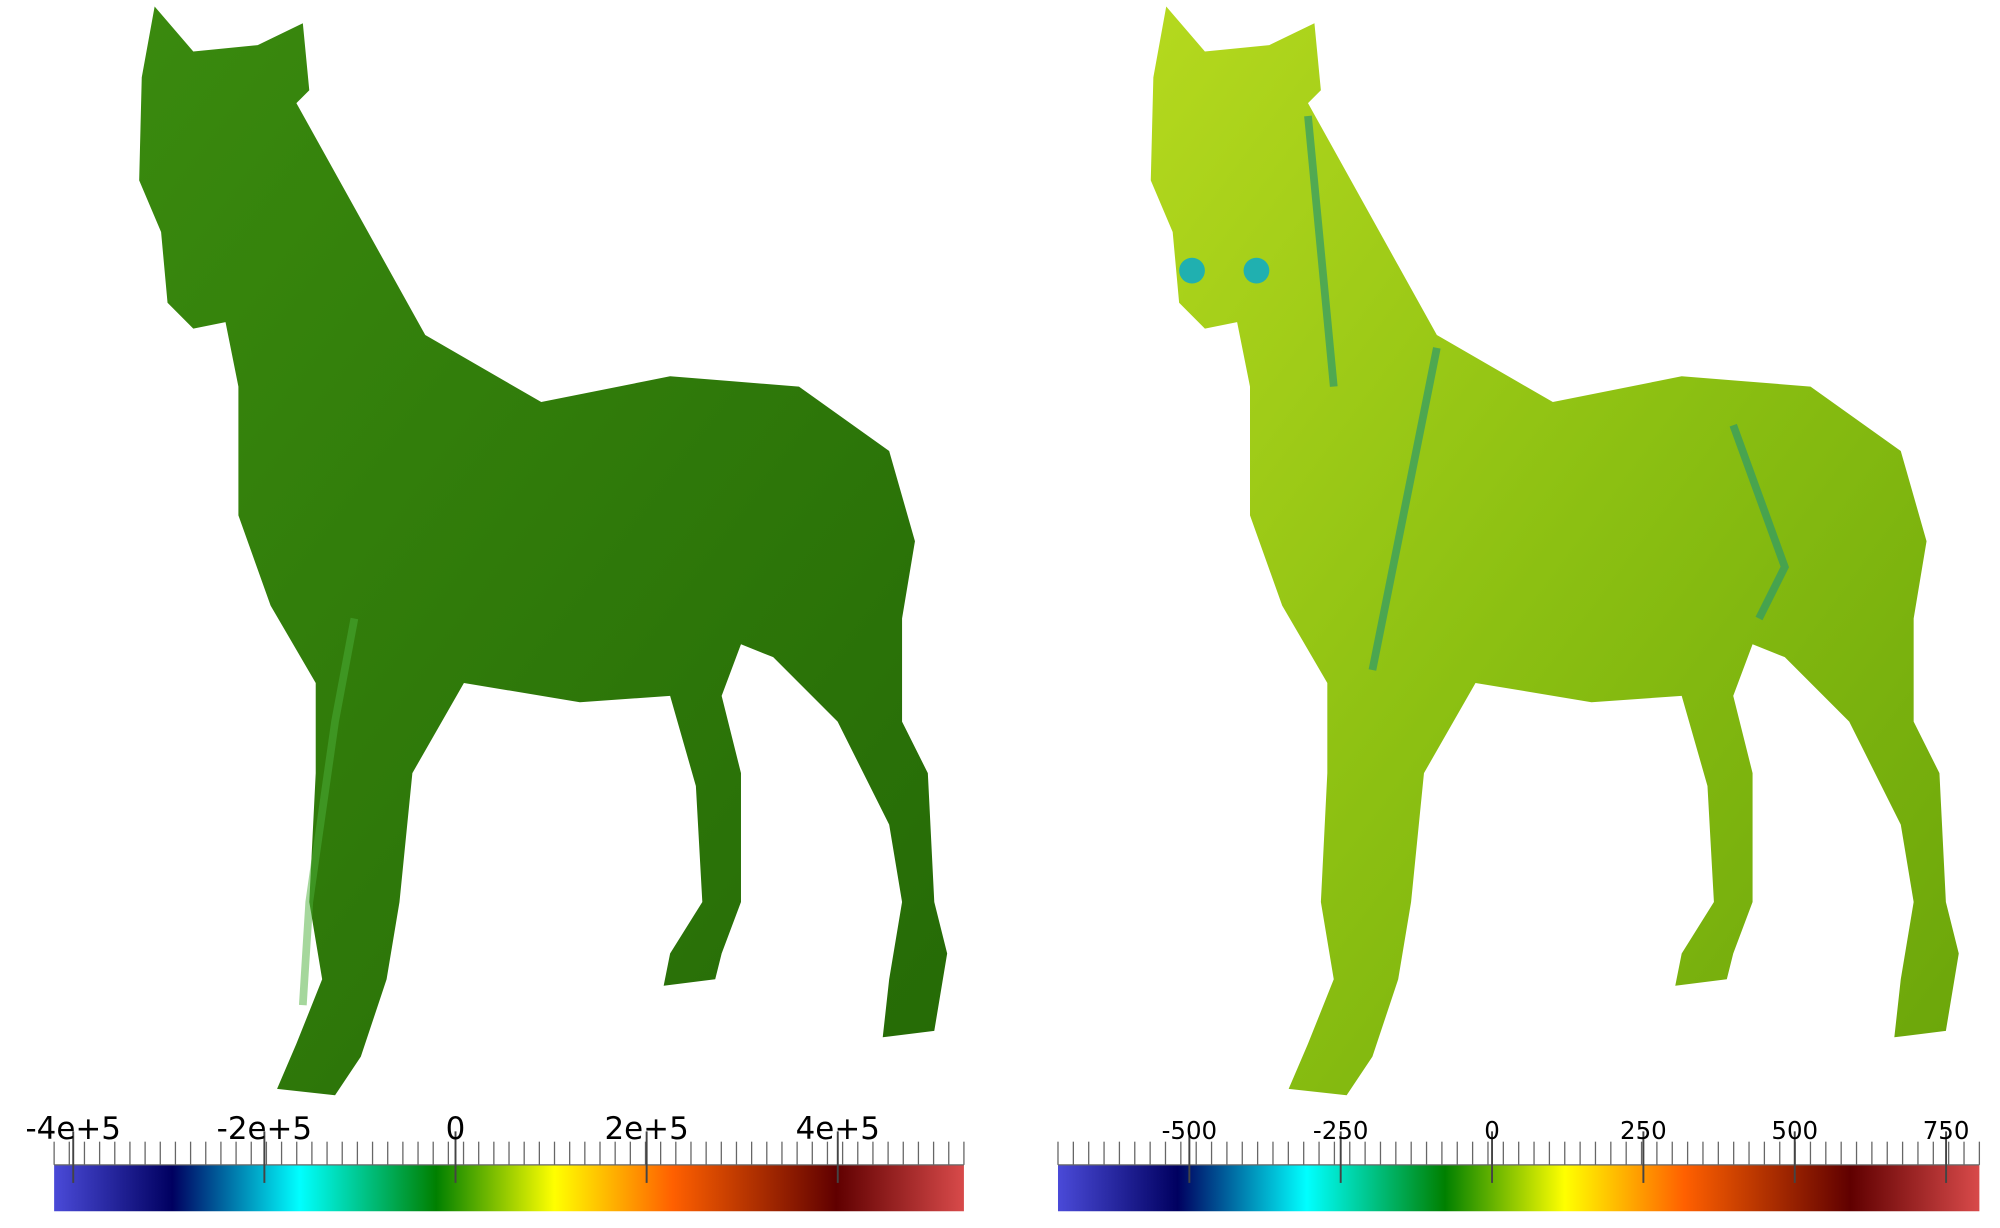 The height and width of the screenshot is (1228, 2000). What do you see at coordinates (1794, 1130) in the screenshot?
I see `tick-label: 500` at bounding box center [1794, 1130].